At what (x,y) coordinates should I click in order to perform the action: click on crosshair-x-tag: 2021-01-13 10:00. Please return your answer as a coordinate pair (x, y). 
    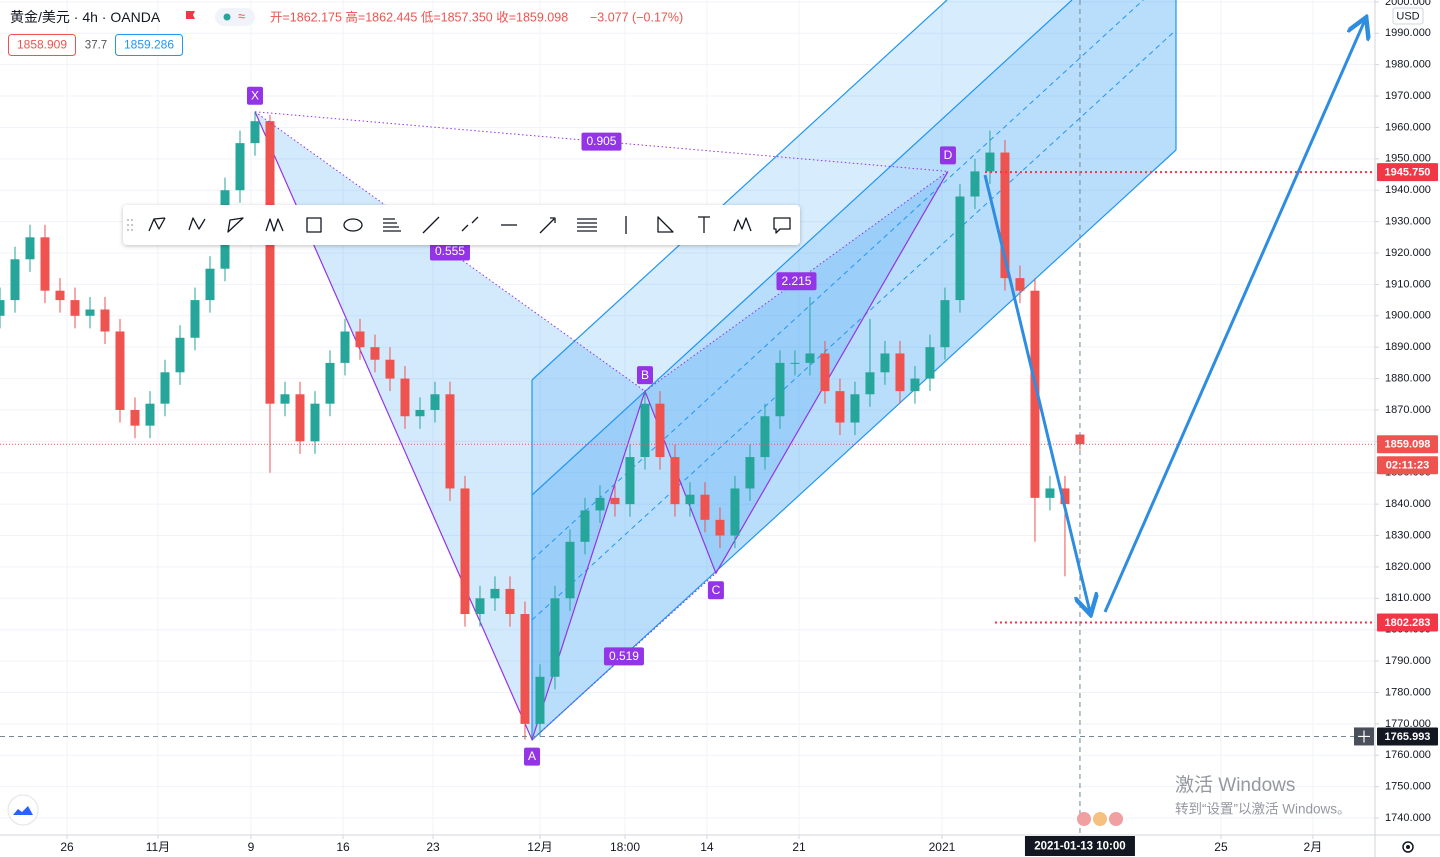
    Looking at the image, I should click on (1079, 847).